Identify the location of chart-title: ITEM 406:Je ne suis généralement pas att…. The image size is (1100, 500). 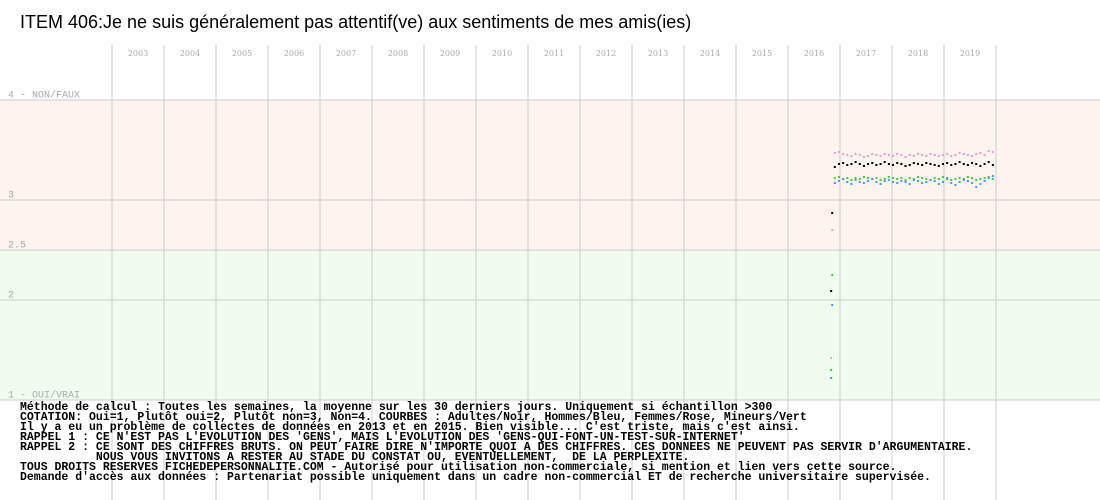
(355, 22).